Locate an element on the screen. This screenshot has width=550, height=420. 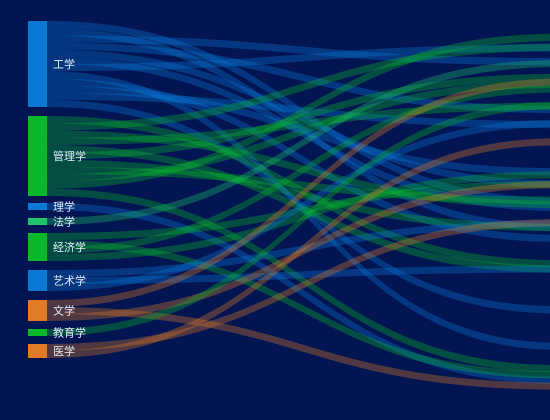
node-label-engineering: 工学 is located at coordinates (64, 64).